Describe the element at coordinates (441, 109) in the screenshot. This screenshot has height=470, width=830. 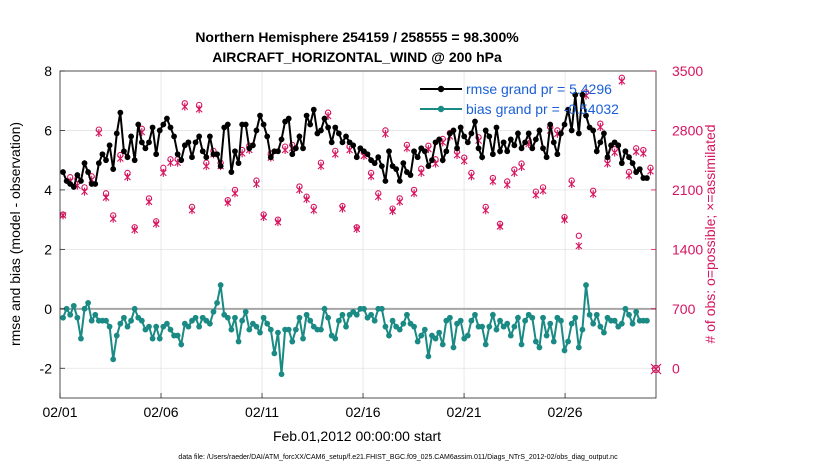
I see `legend-bias-marker` at that location.